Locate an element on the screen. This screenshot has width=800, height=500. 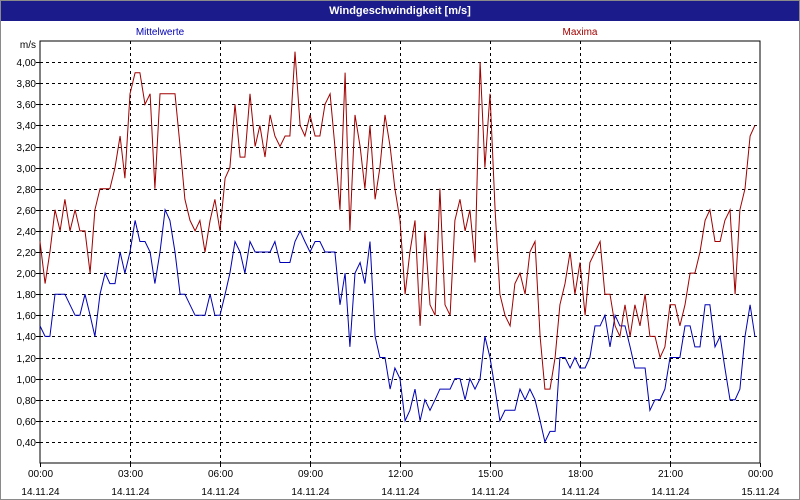
x-tick-time-label: 06:00 is located at coordinates (220, 474).